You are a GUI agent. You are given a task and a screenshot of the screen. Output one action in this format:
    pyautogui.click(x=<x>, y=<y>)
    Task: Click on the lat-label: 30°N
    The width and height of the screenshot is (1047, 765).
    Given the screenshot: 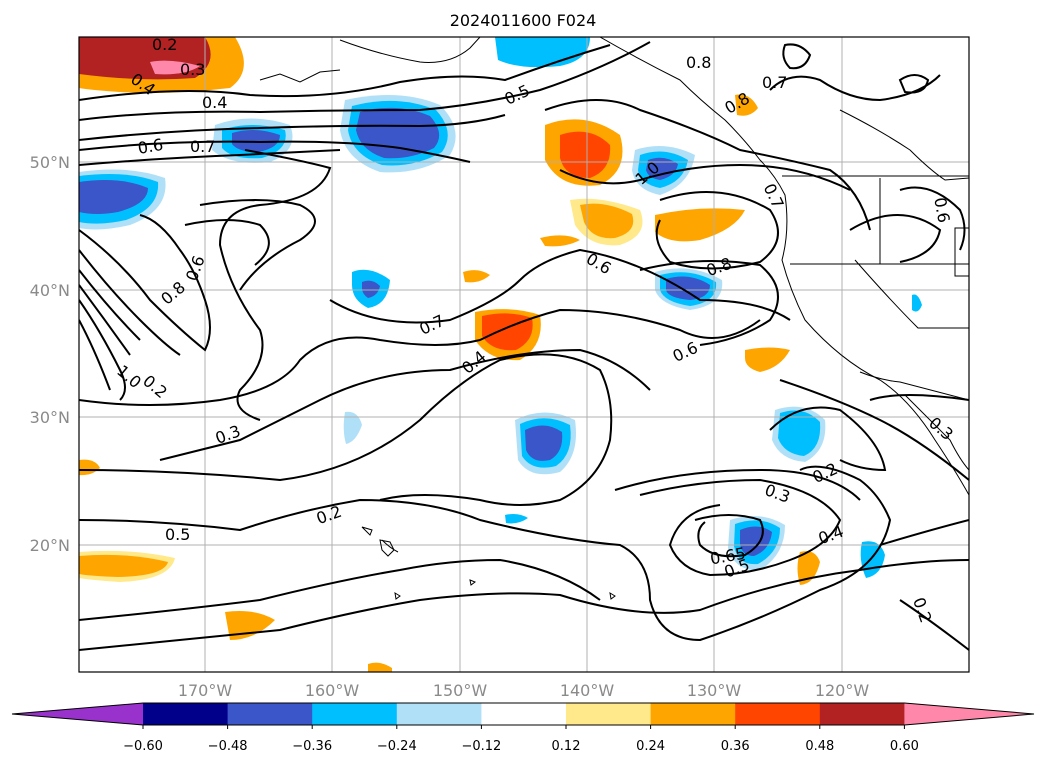 What is the action you would take?
    pyautogui.click(x=50, y=417)
    